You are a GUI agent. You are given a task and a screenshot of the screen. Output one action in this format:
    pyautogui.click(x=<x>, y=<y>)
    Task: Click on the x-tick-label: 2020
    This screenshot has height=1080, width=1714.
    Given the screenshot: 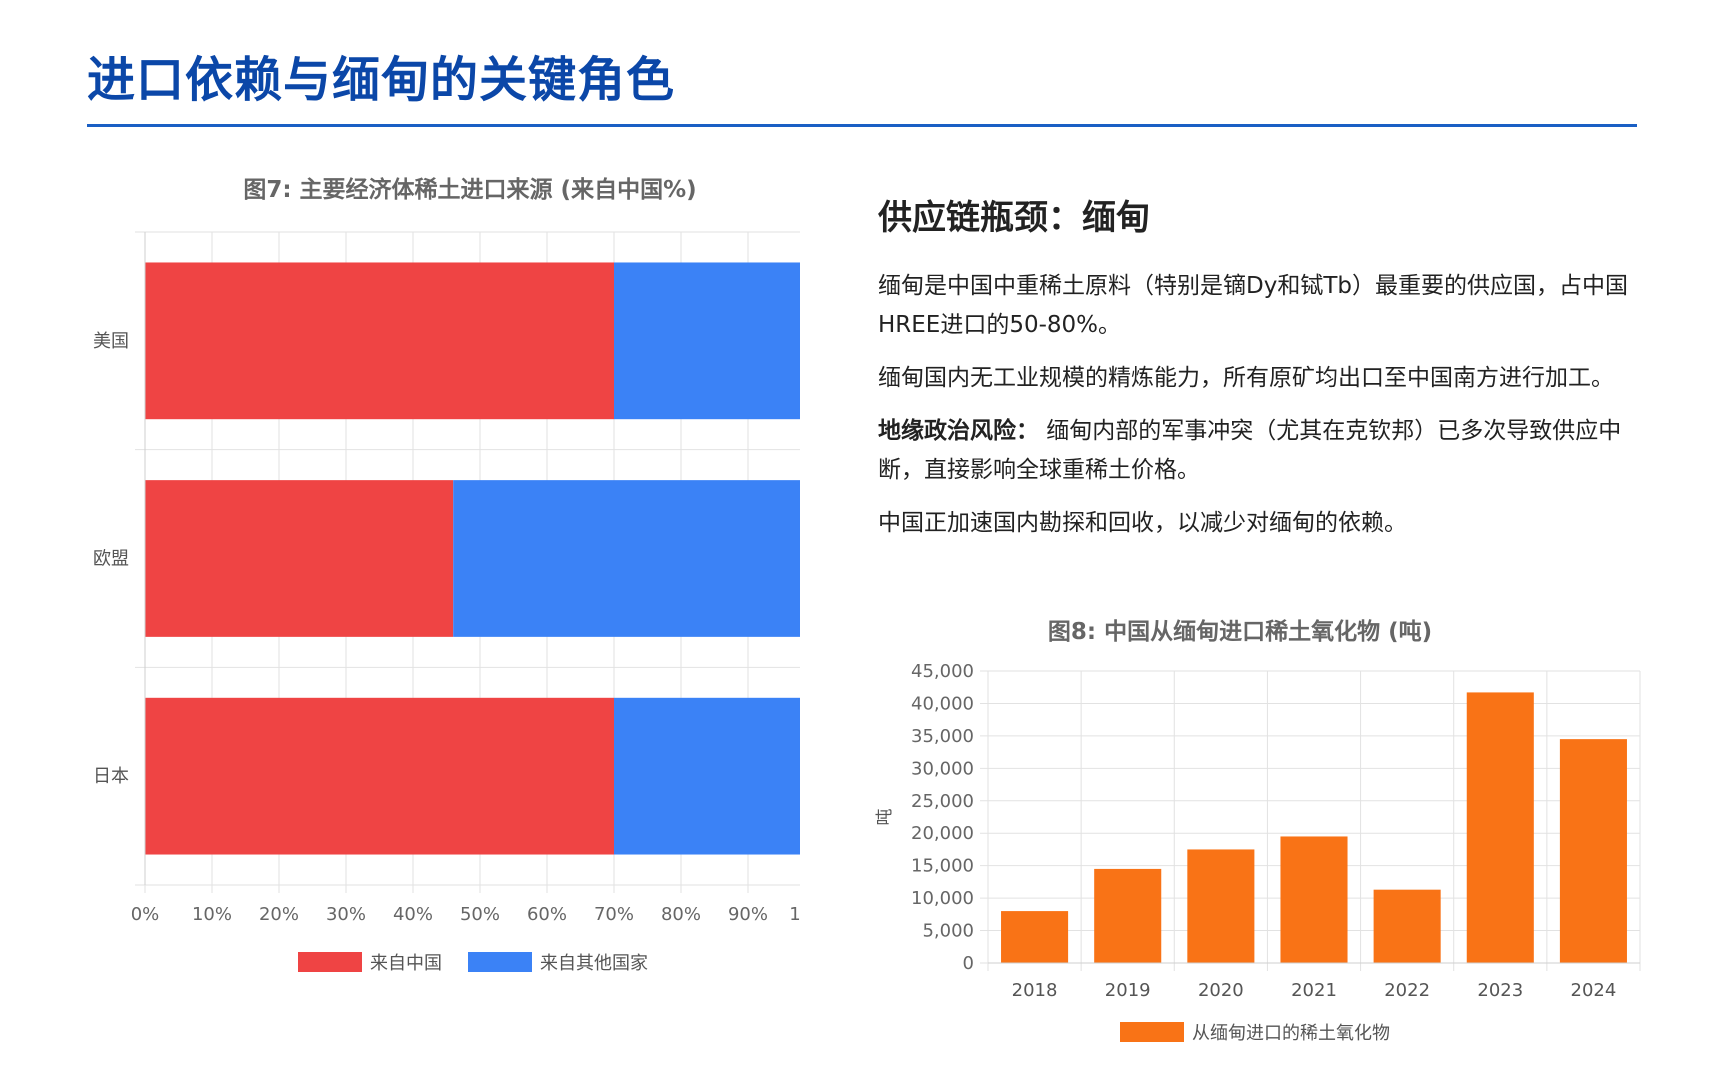 What is the action you would take?
    pyautogui.click(x=1221, y=990)
    